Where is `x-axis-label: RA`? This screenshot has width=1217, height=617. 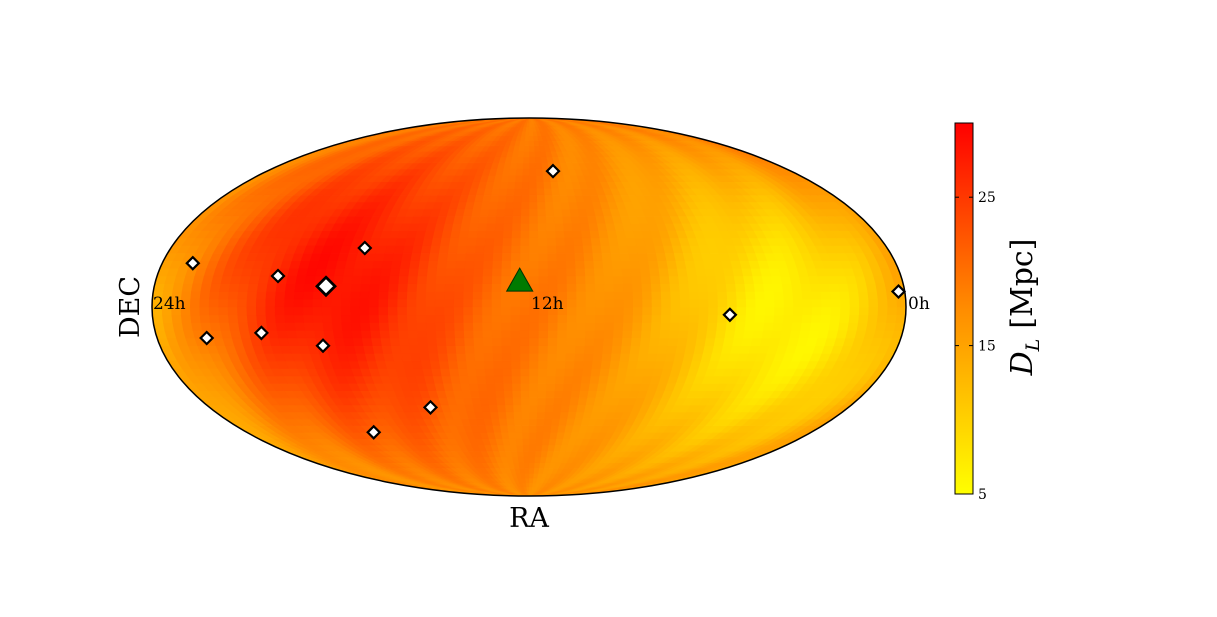 x-axis-label: RA is located at coordinates (529, 518).